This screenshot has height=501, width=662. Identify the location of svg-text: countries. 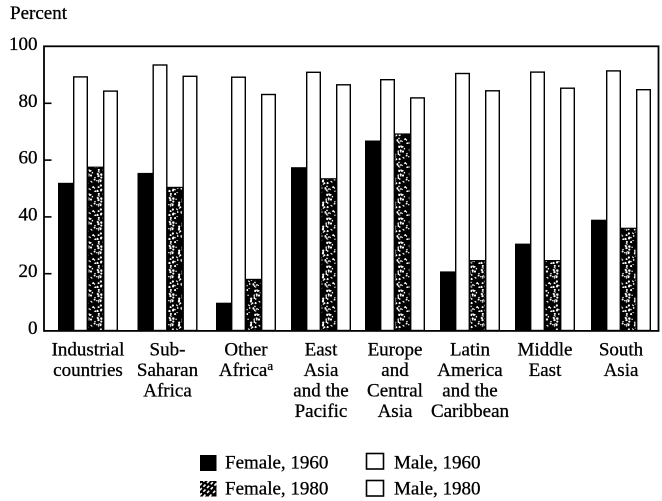
(88, 370).